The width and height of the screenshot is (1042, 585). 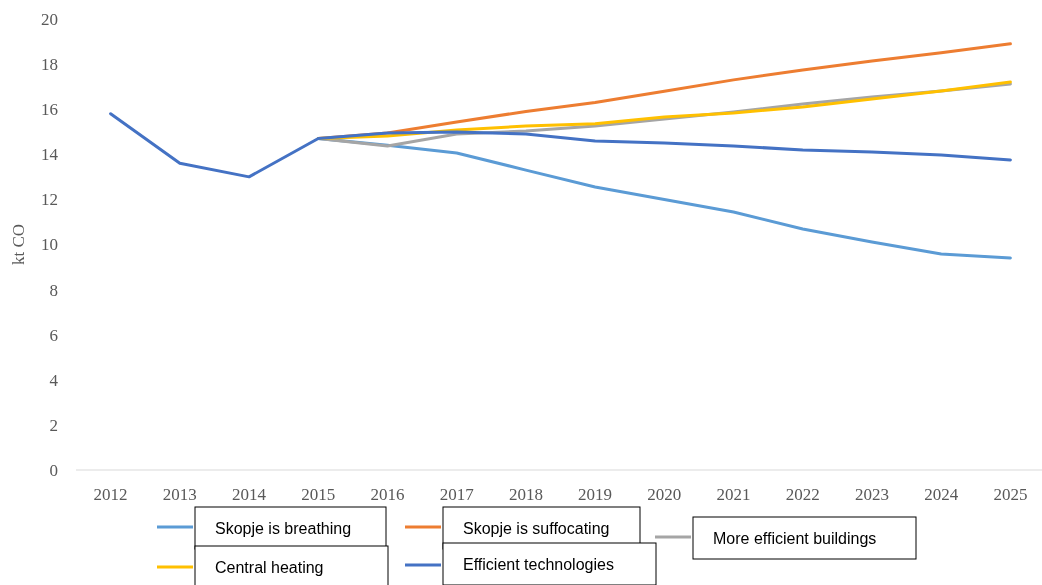 What do you see at coordinates (538, 564) in the screenshot?
I see `legend-label: Efficient technologies` at bounding box center [538, 564].